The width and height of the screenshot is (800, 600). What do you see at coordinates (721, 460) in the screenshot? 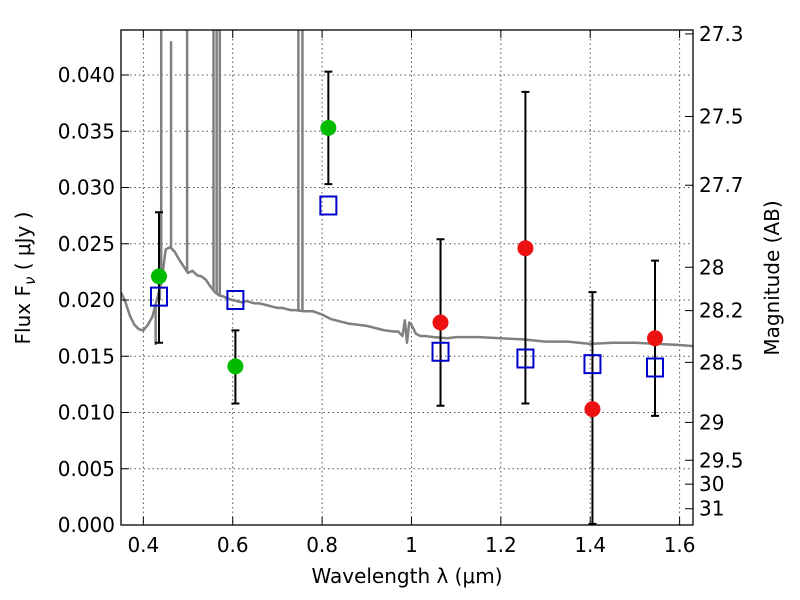
I see `right-tick-label: 29.5` at bounding box center [721, 460].